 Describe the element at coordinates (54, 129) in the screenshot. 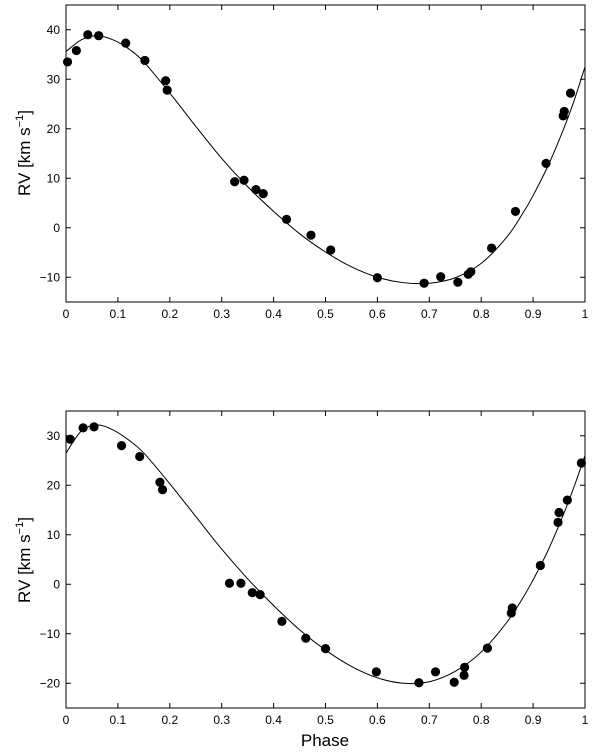

I see `y-tick-label: 20` at that location.